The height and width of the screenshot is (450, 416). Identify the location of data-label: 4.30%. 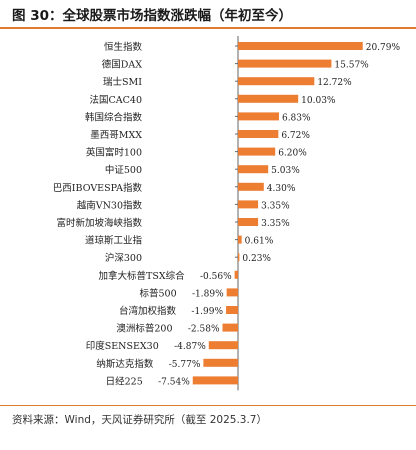
(281, 189).